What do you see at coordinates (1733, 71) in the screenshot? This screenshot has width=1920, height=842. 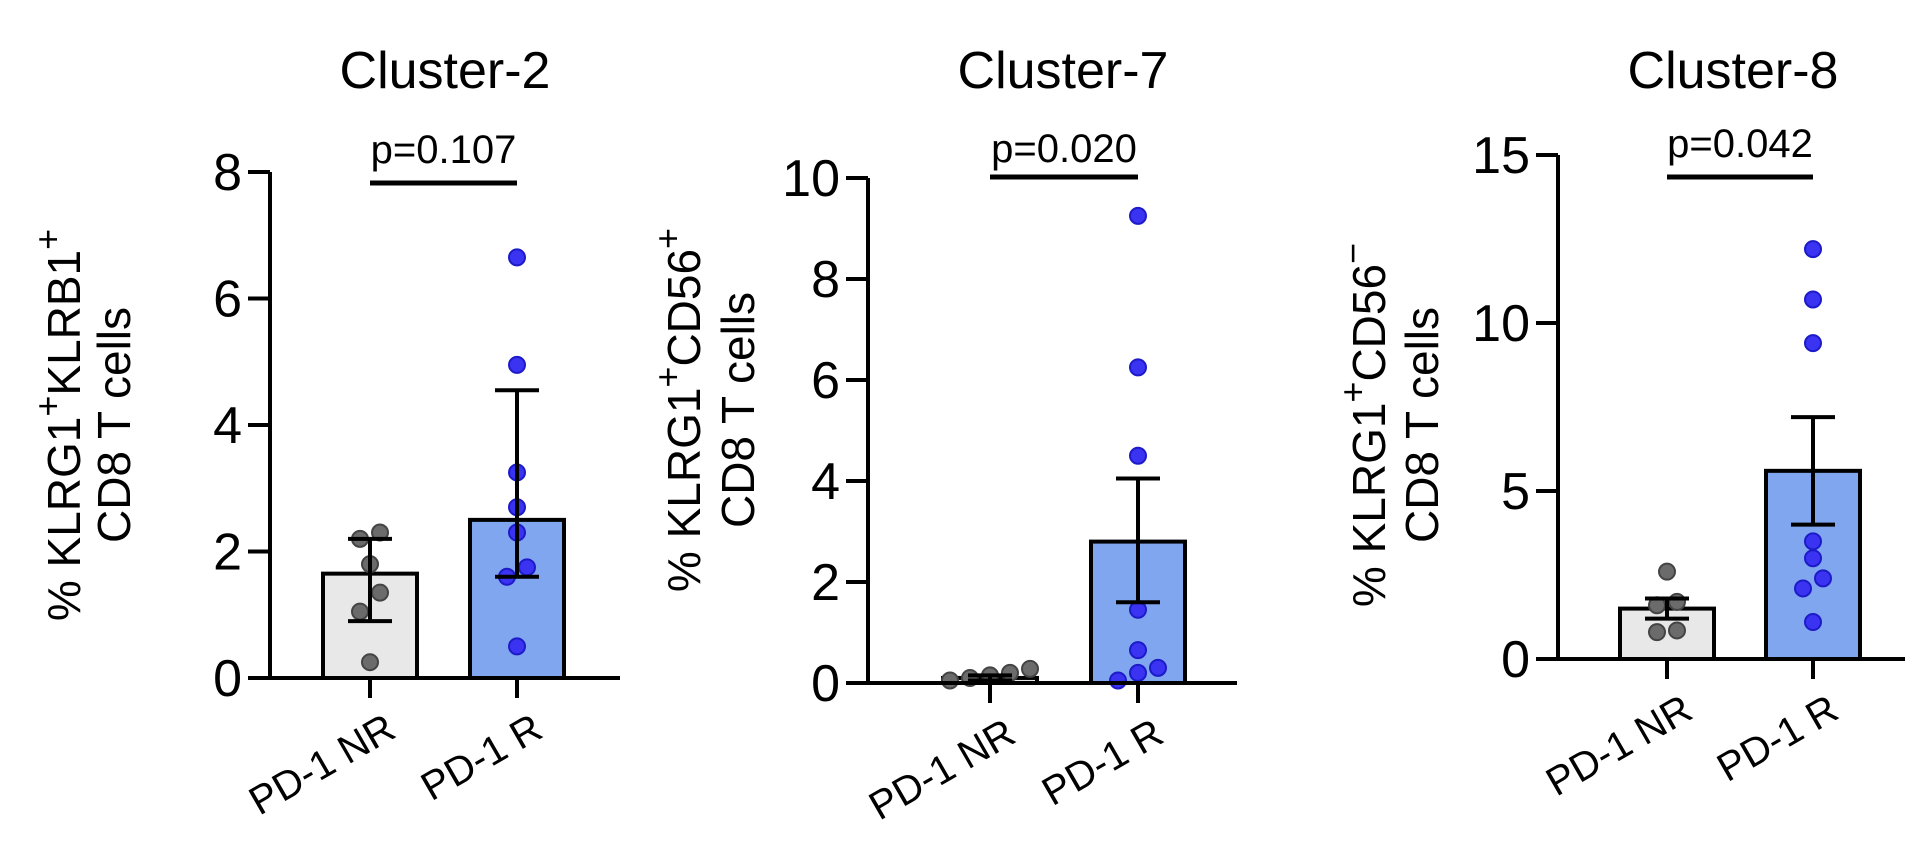 I see `chart-title: Cluster-8` at bounding box center [1733, 71].